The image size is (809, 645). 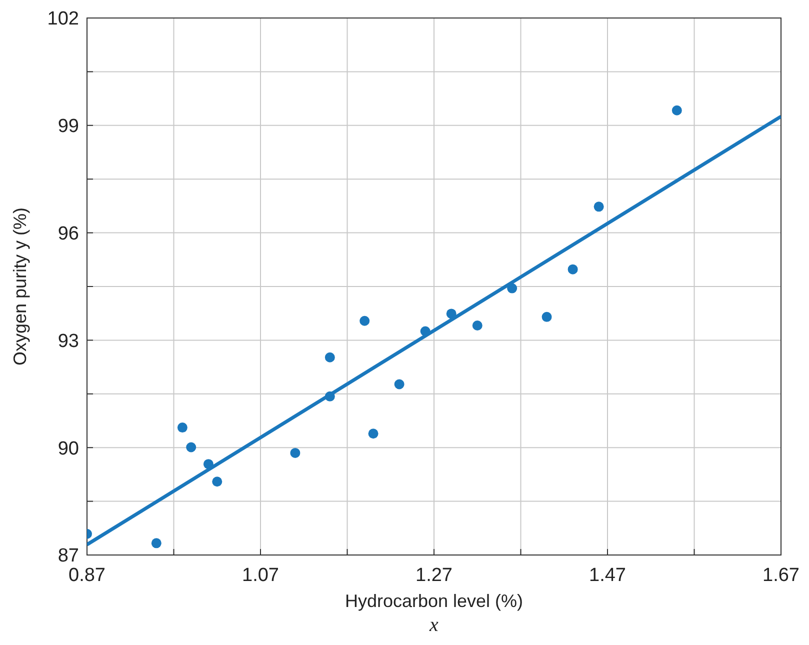 What do you see at coordinates (68, 127) in the screenshot?
I see `y-tick-label: 99` at bounding box center [68, 127].